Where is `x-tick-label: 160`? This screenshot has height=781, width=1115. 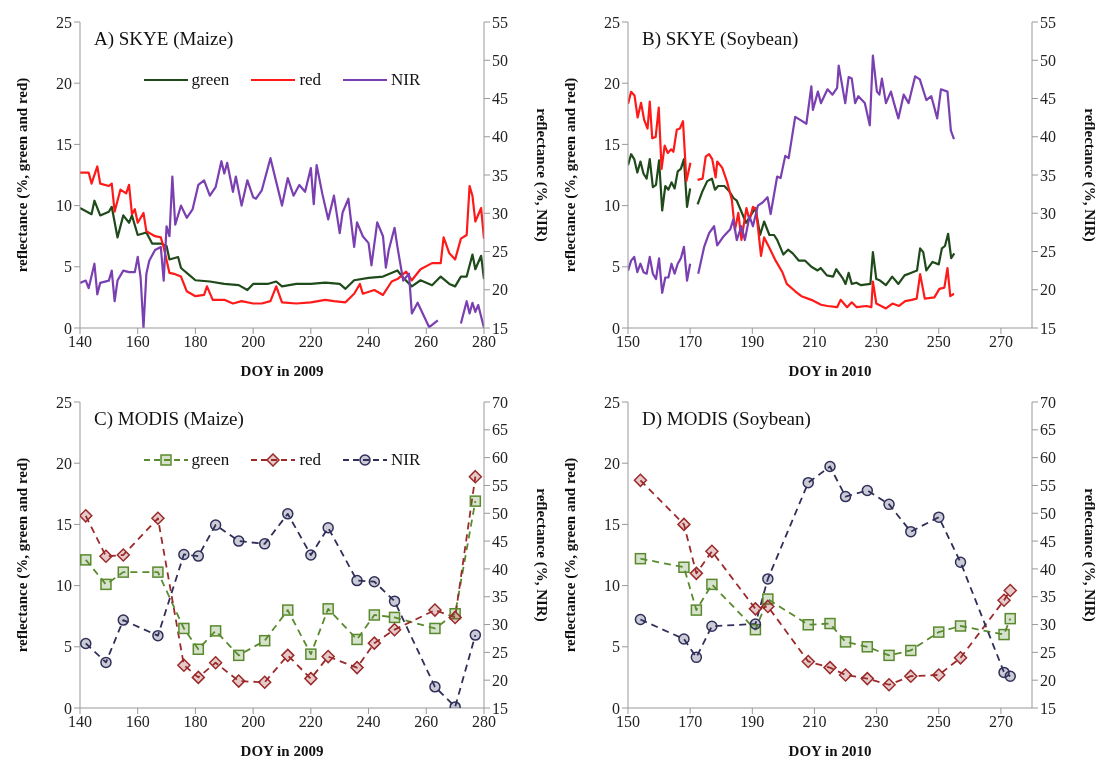 x-tick-label: 160 is located at coordinates (137, 722).